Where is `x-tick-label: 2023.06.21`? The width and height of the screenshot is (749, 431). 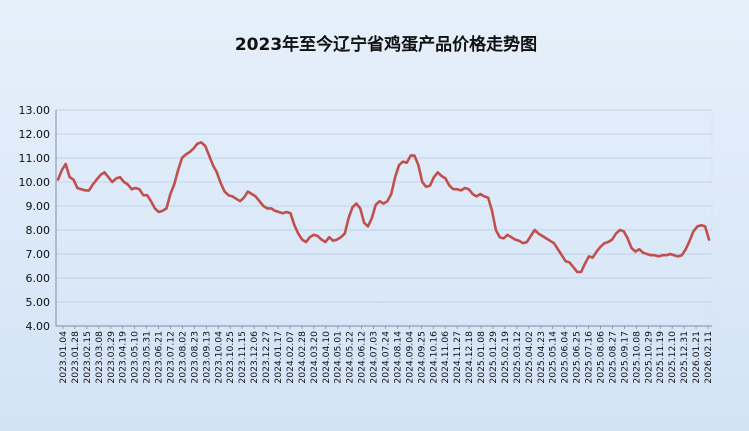
x-tick-label: 2023.06.21 is located at coordinates (159, 357).